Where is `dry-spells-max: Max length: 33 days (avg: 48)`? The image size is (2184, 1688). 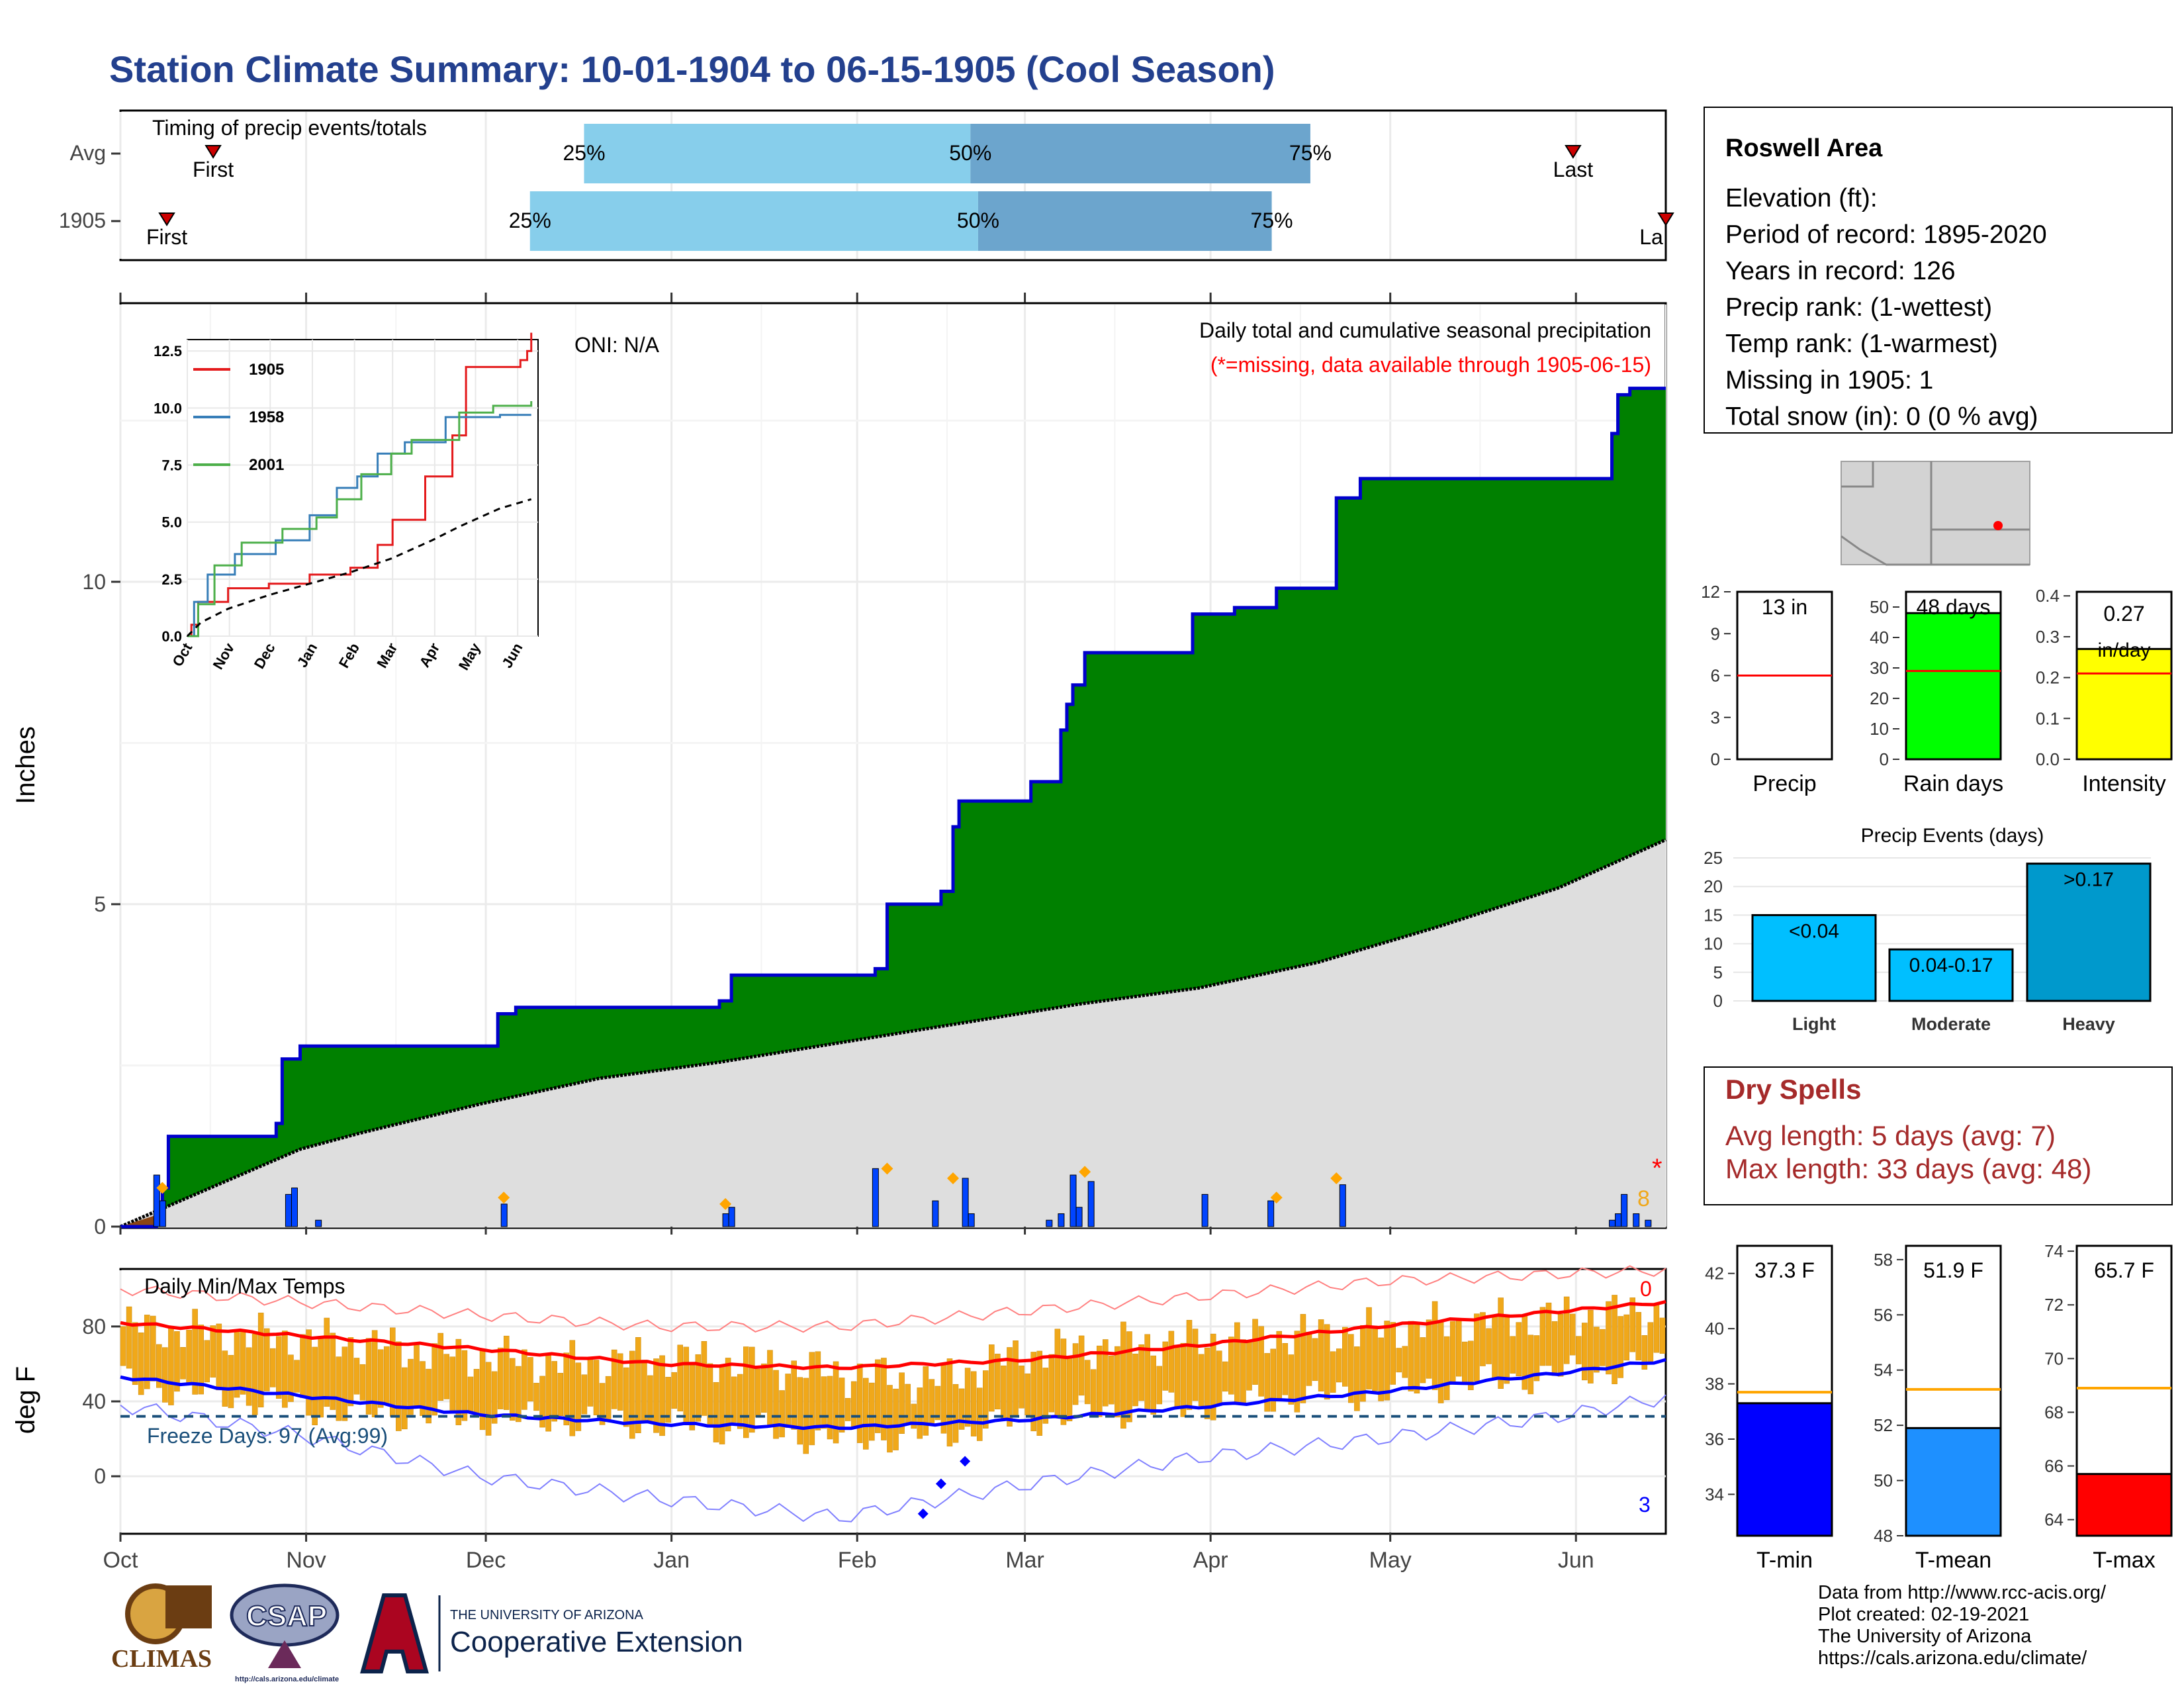
dry-spells-max: Max length: 33 days (avg: 48) is located at coordinates (1908, 1168).